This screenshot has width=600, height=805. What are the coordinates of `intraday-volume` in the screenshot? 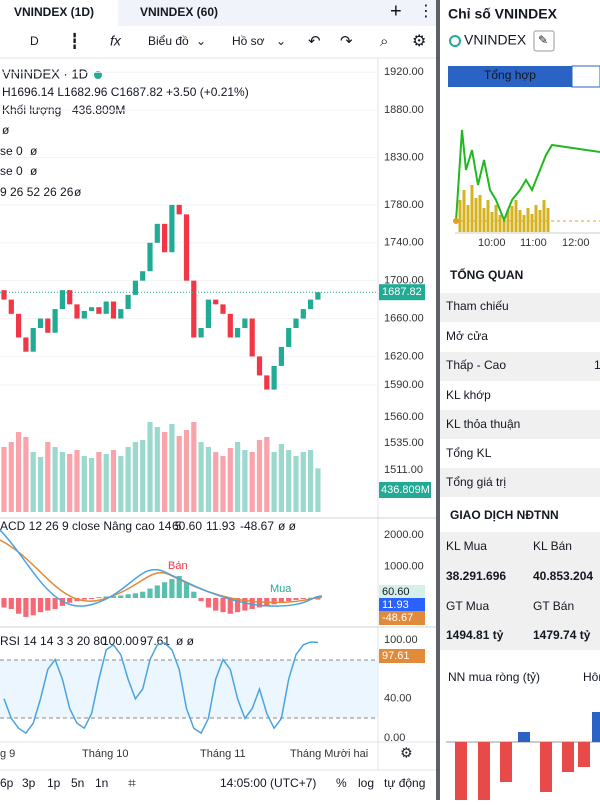 It's located at (504, 208).